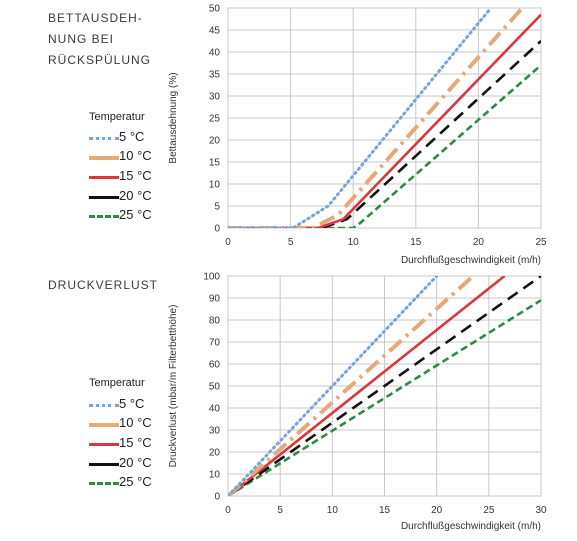  I want to click on pressure-x-tick-label: 30, so click(541, 510).